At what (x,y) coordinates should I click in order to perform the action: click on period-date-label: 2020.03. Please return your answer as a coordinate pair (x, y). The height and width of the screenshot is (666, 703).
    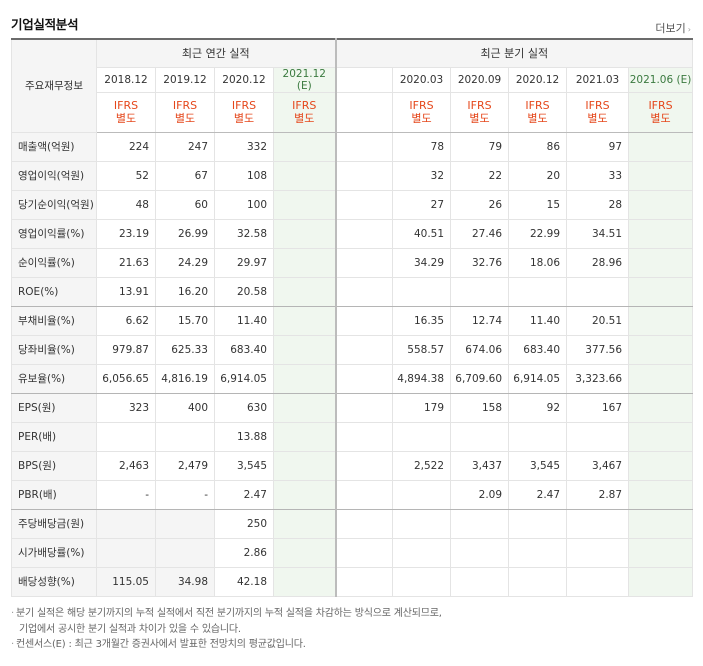
    Looking at the image, I should click on (421, 79).